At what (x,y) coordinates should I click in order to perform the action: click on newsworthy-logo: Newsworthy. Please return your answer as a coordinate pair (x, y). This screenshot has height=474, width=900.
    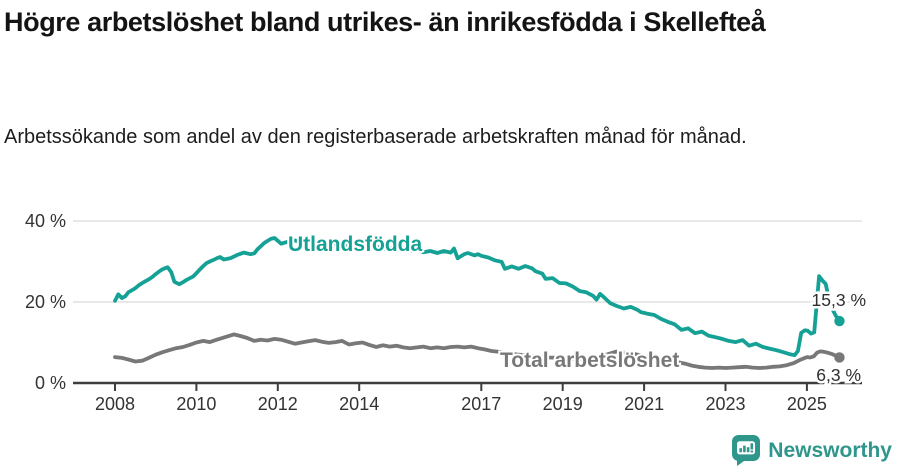
    Looking at the image, I should click on (812, 450).